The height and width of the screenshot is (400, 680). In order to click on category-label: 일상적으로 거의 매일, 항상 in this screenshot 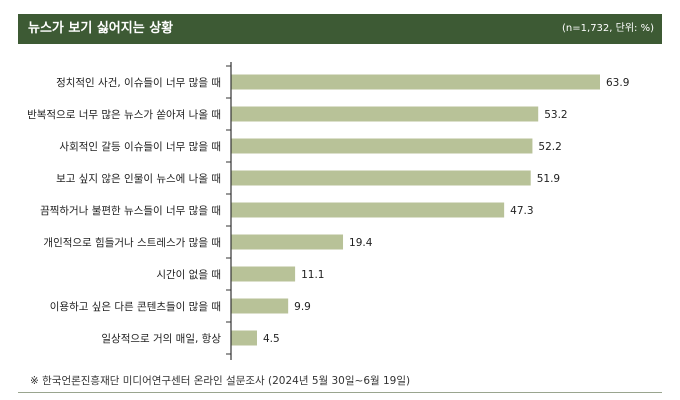, I will do `click(161, 338)`.